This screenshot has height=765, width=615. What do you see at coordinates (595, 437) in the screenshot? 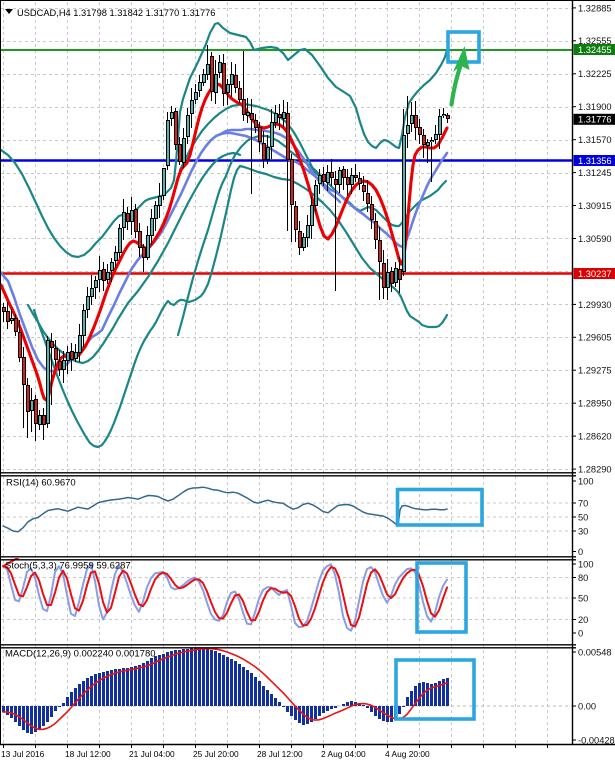
I see `svg-text: 1.28620` at bounding box center [595, 437].